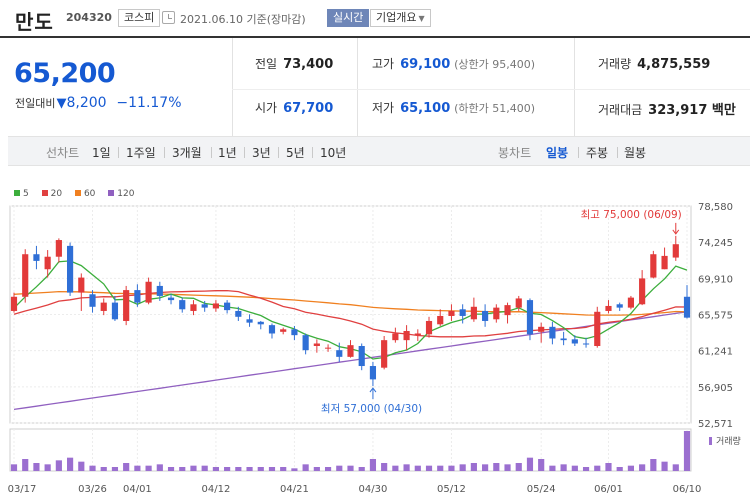 The height and width of the screenshot is (503, 750). What do you see at coordinates (715, 352) in the screenshot?
I see `y-tick-label: 61,241` at bounding box center [715, 352].